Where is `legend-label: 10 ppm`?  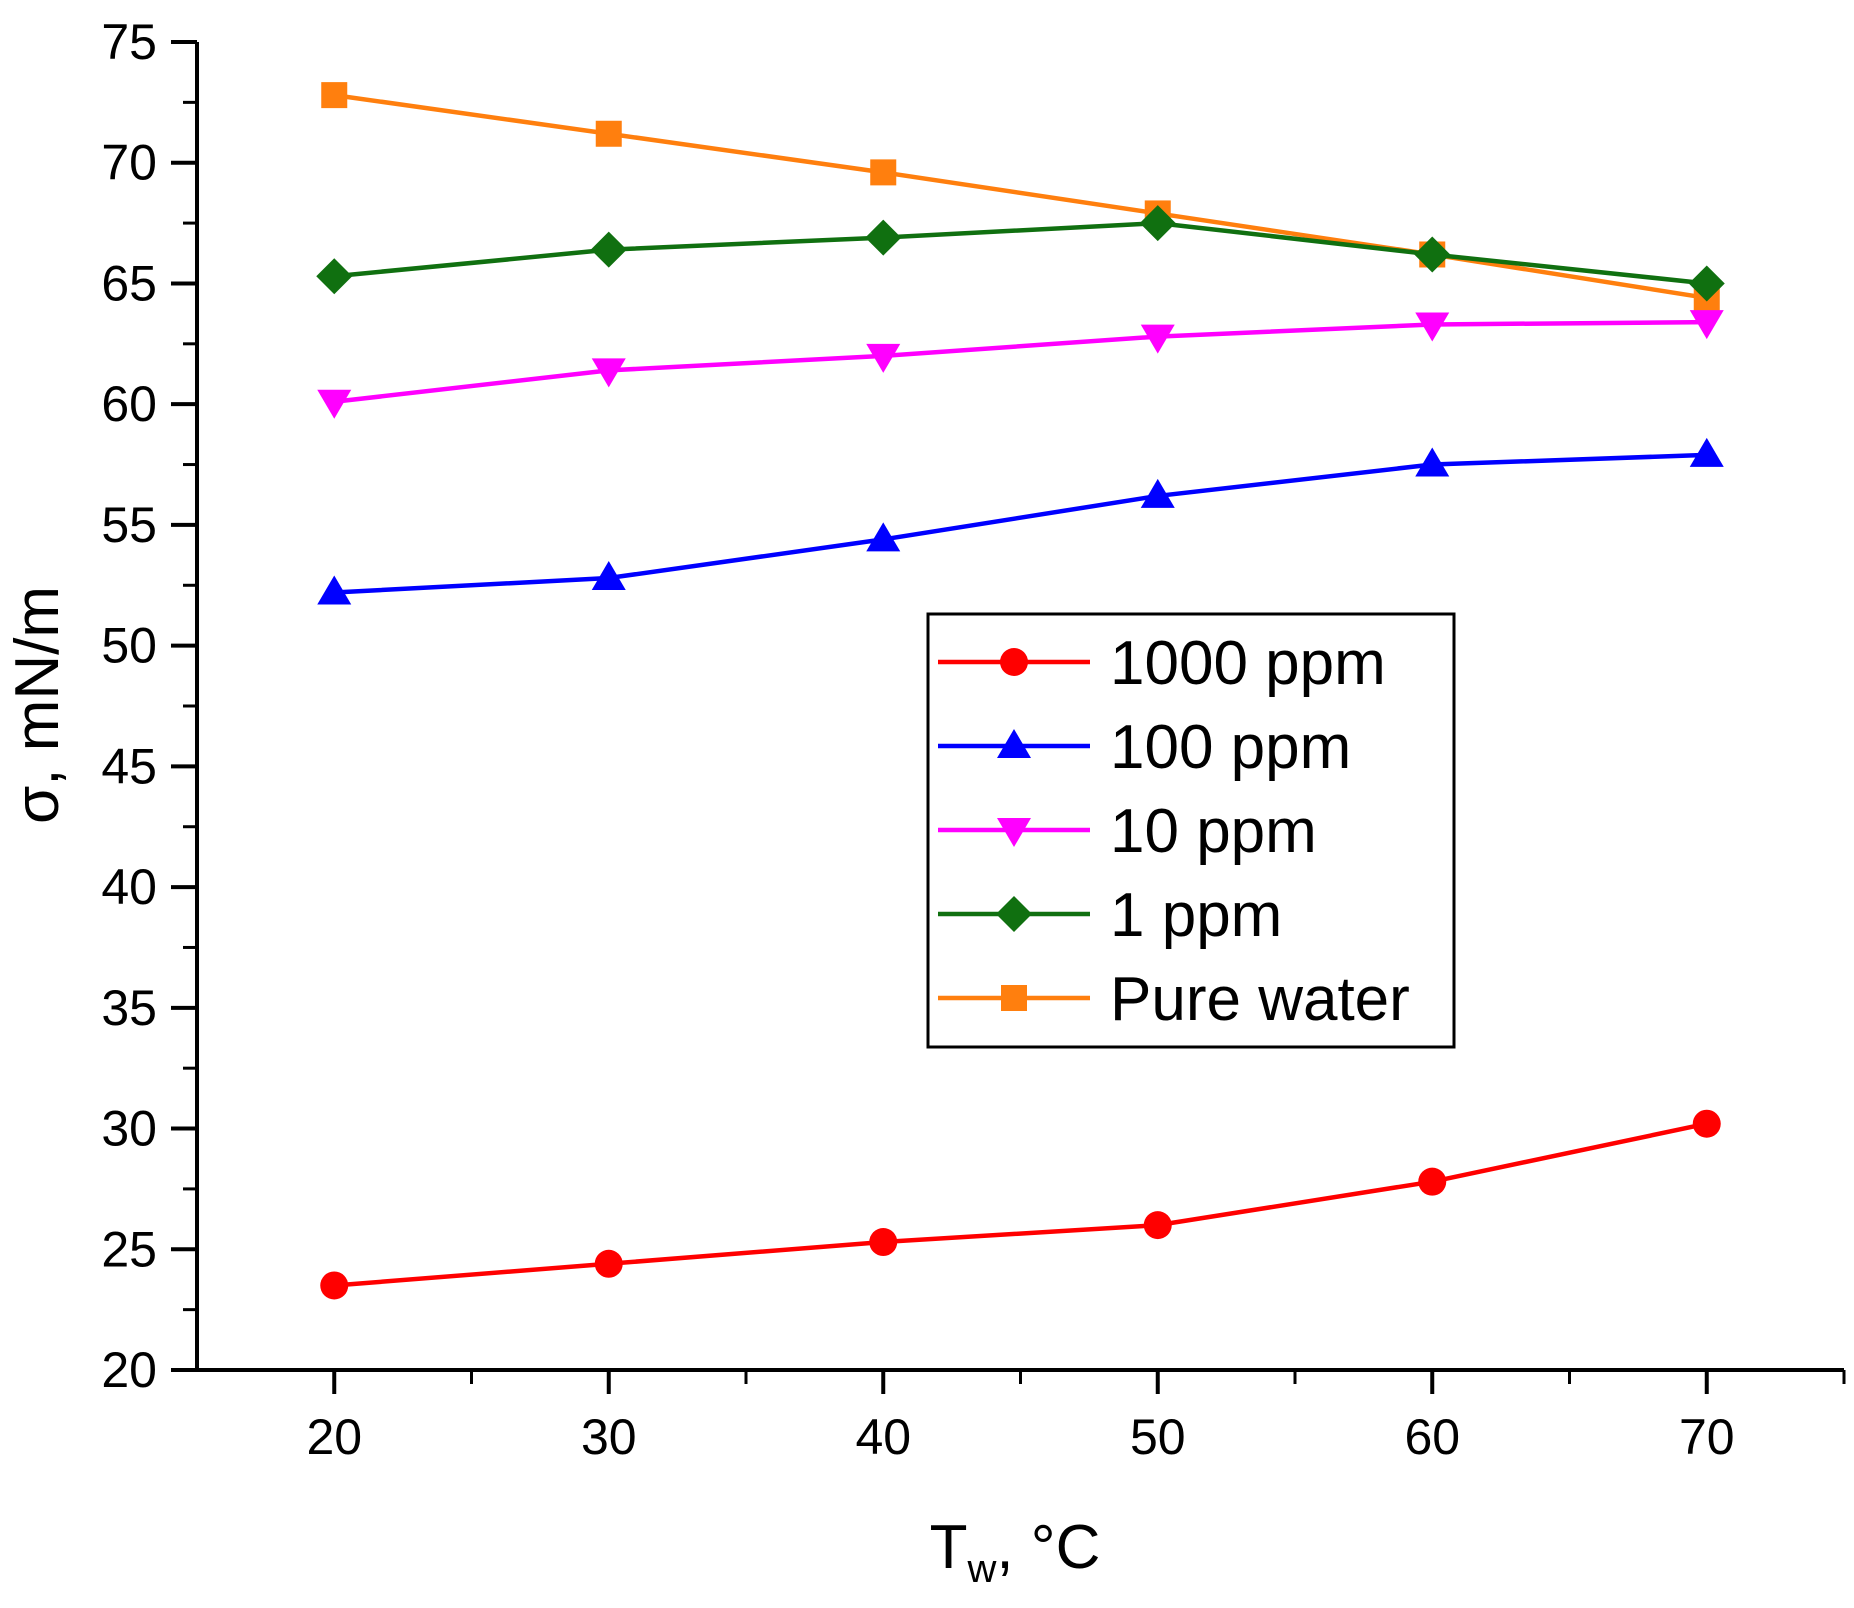 legend-label: 10 ppm is located at coordinates (1213, 831).